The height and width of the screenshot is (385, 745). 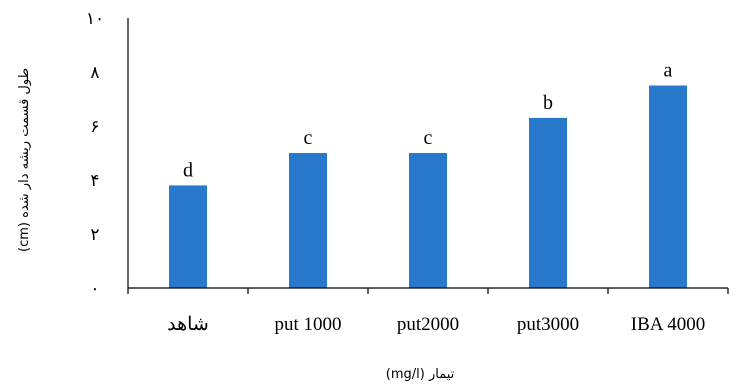 I want to click on x-category-label: put2000, so click(x=428, y=324).